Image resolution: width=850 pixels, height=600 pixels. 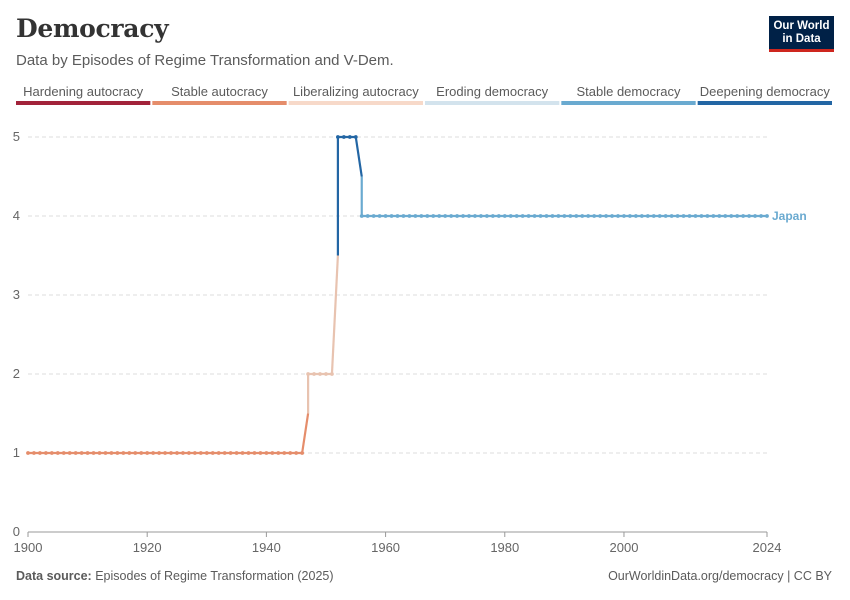 I want to click on data-source-text: Episodes of Regime Transformation (2025), so click(x=214, y=576).